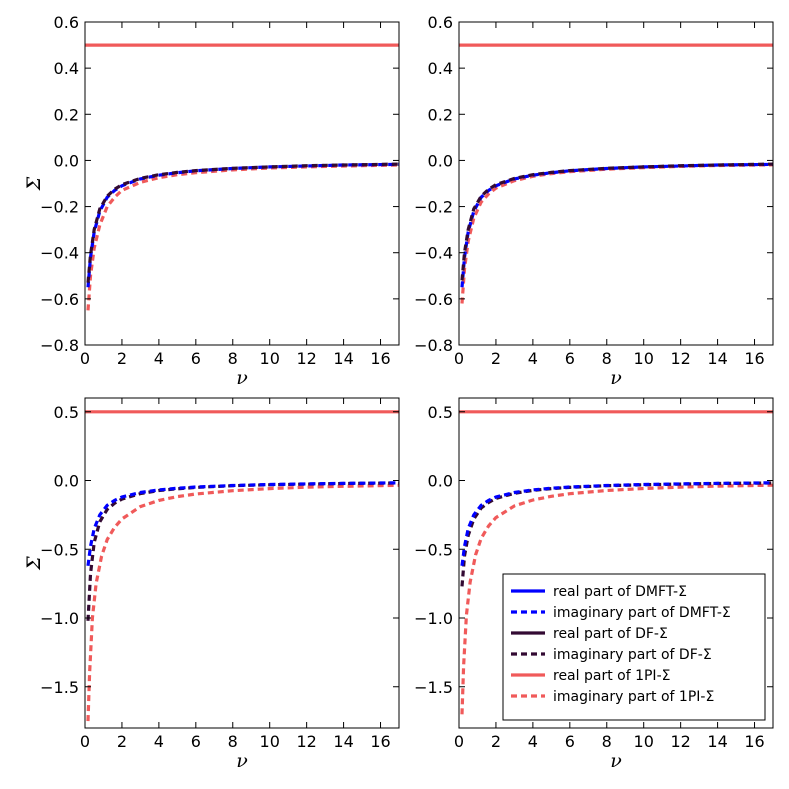  I want to click on legend-box, so click(634, 647).